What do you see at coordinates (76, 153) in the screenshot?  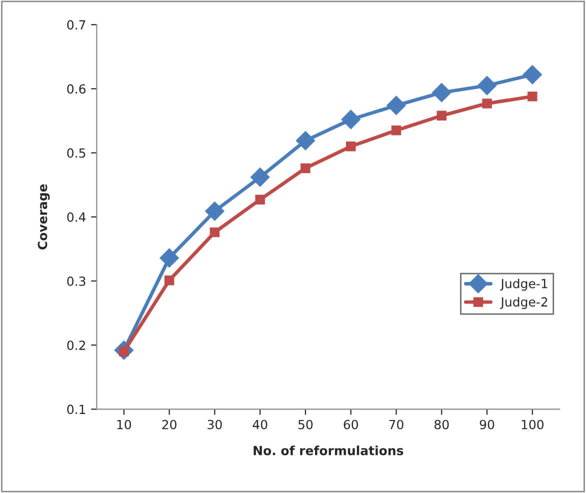 I see `y-tick-label: 0.5` at bounding box center [76, 153].